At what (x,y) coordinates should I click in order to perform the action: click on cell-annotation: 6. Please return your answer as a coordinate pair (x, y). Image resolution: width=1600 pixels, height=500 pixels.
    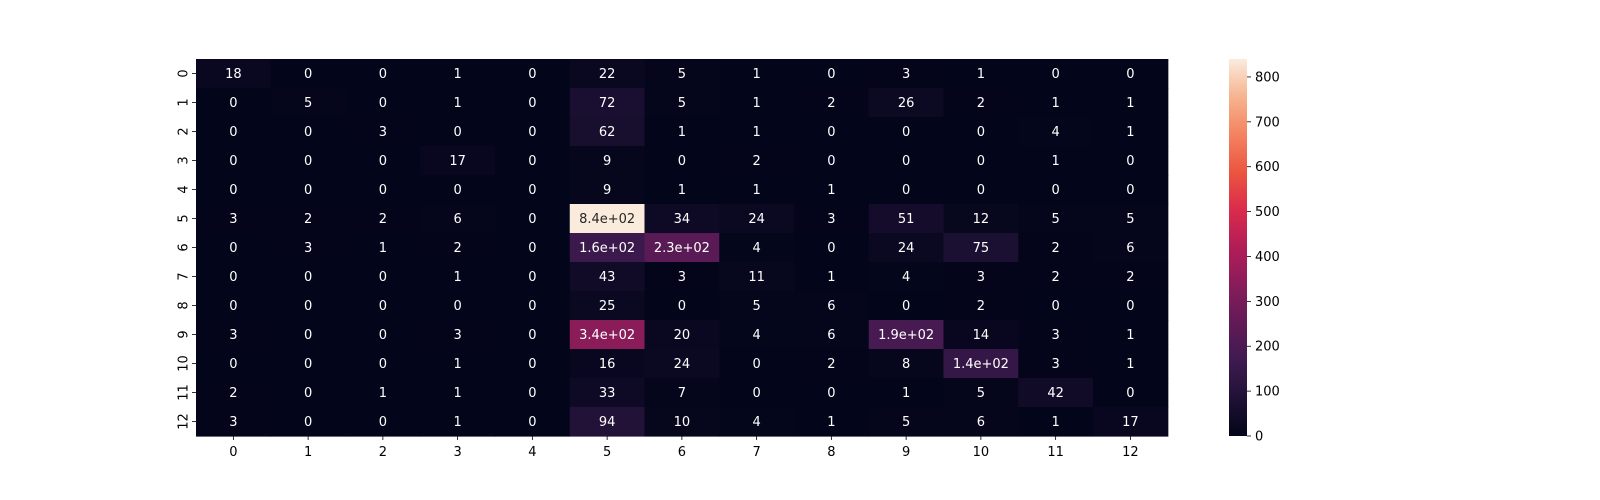
    Looking at the image, I should click on (831, 335).